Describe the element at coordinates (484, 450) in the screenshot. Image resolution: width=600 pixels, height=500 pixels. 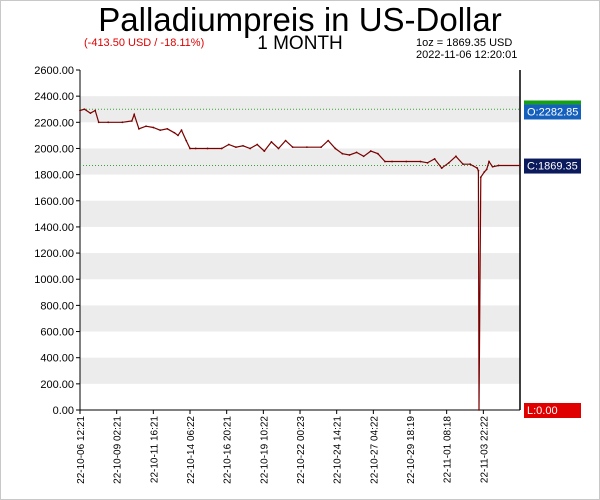
I see `x-tick-label: 22-11-03 22:22` at that location.